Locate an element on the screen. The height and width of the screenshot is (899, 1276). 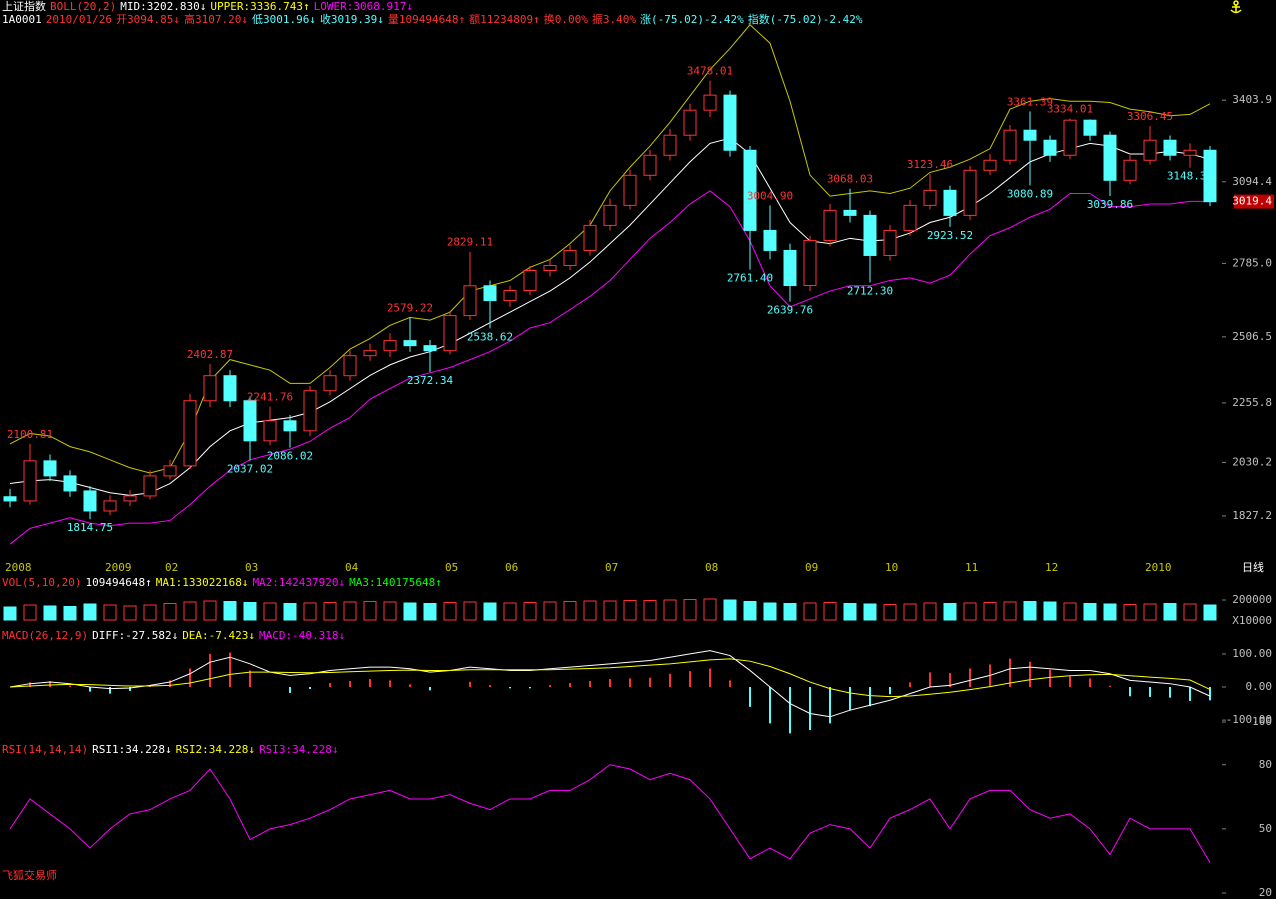
diff-line is located at coordinates (610, 684).